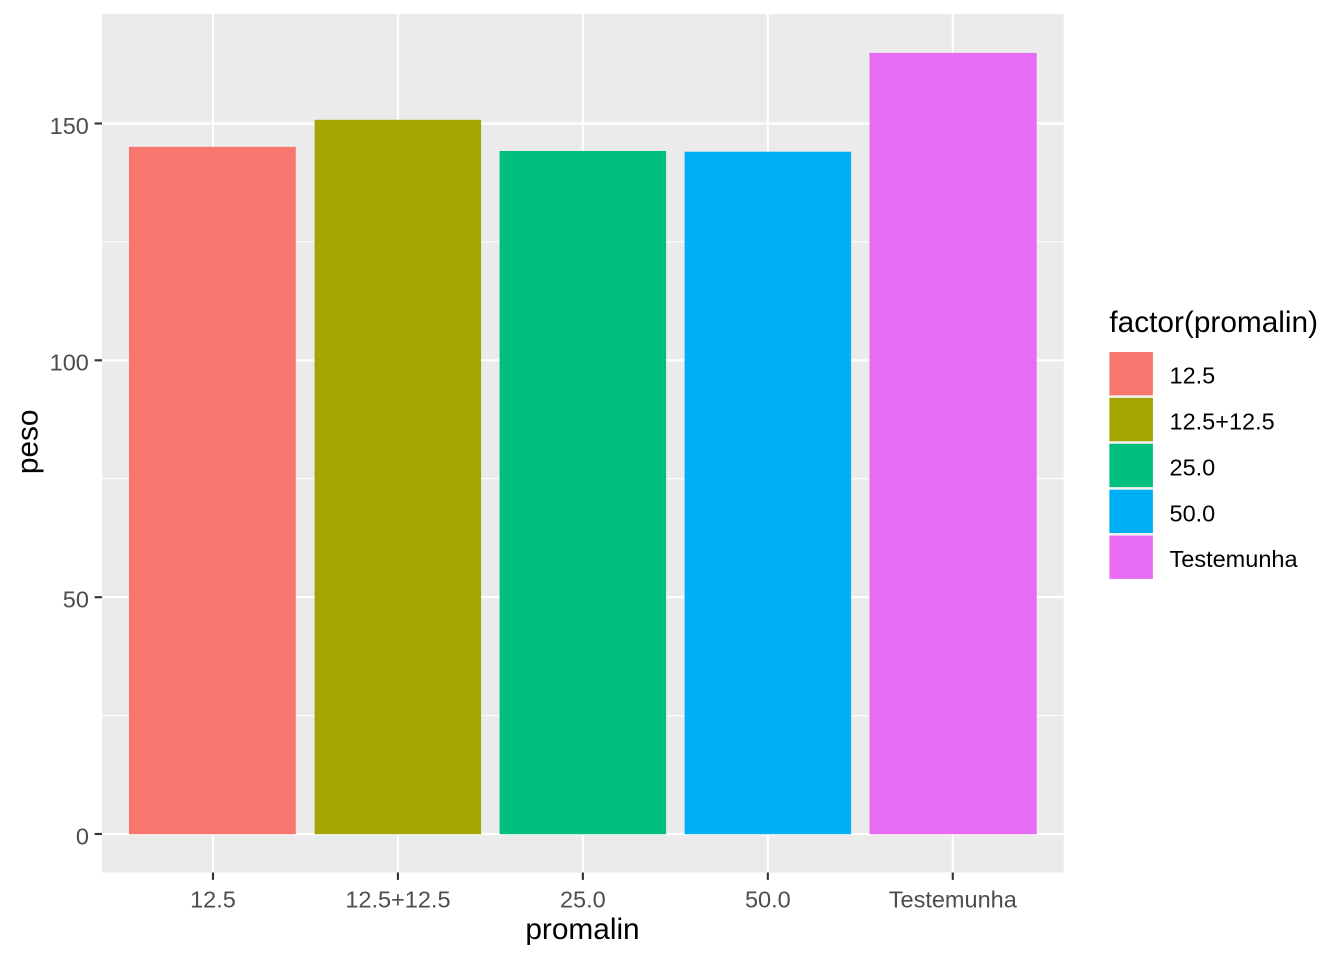 Image resolution: width=1344 pixels, height=960 pixels. Describe the element at coordinates (1213, 322) in the screenshot. I see `svg-text: factor(promalin)` at that location.